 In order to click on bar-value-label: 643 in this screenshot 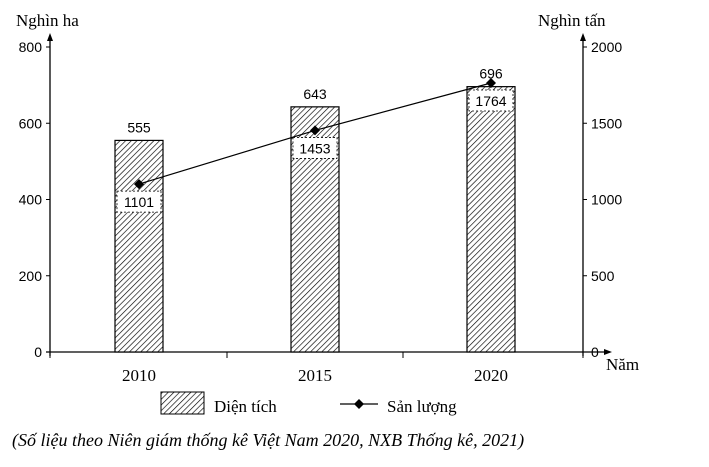, I will do `click(315, 94)`.